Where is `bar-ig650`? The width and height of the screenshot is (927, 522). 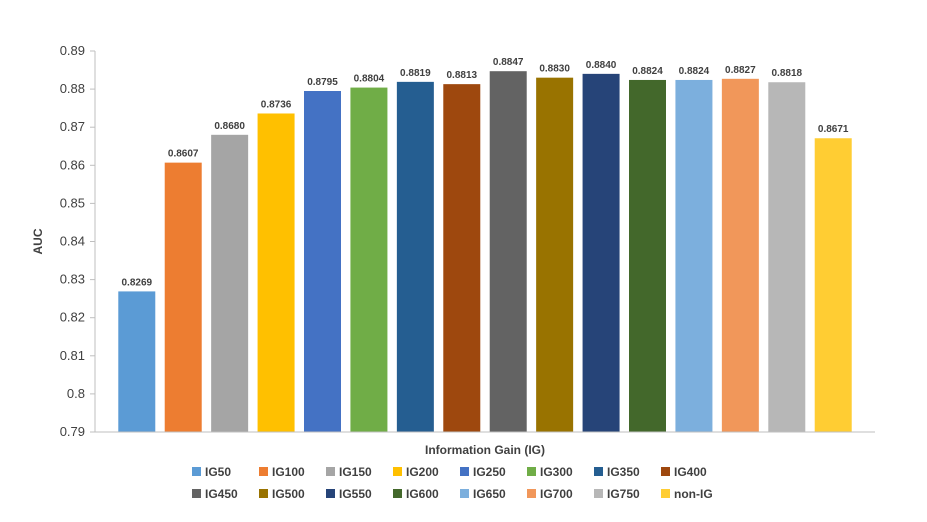
bar-ig650 is located at coordinates (694, 256).